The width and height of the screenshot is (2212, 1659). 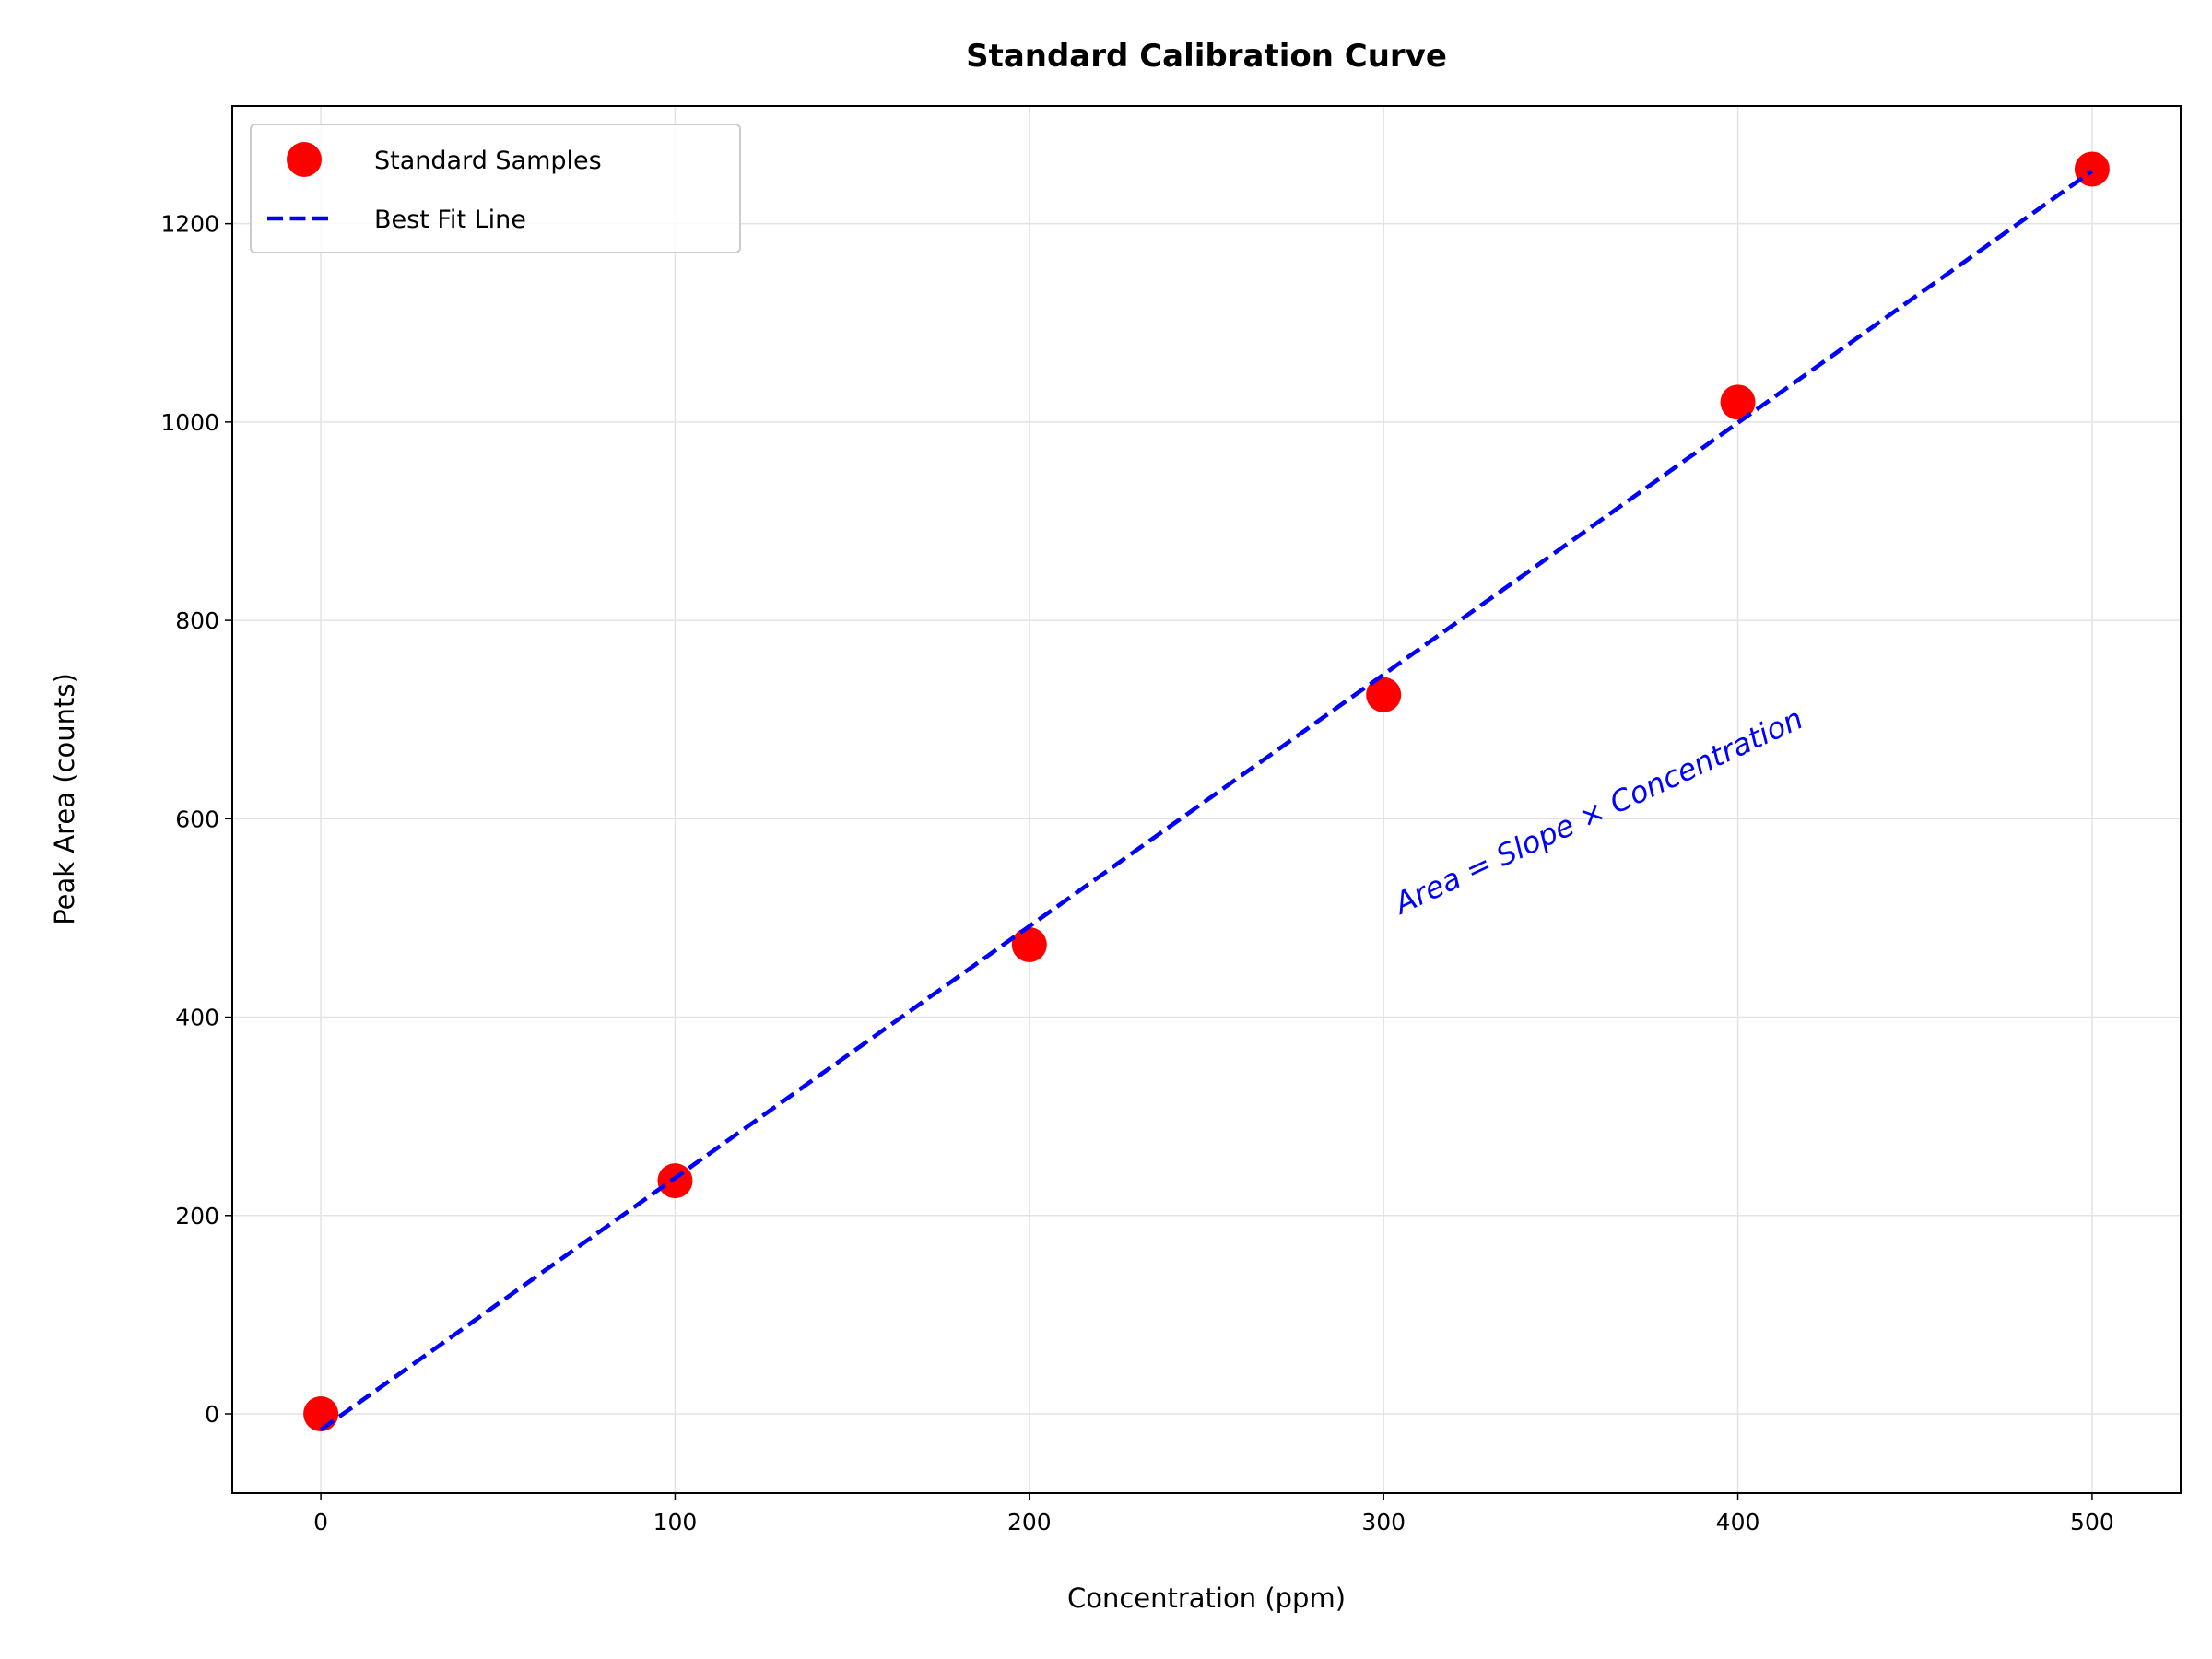 What do you see at coordinates (304, 159) in the screenshot?
I see `legend-marker` at bounding box center [304, 159].